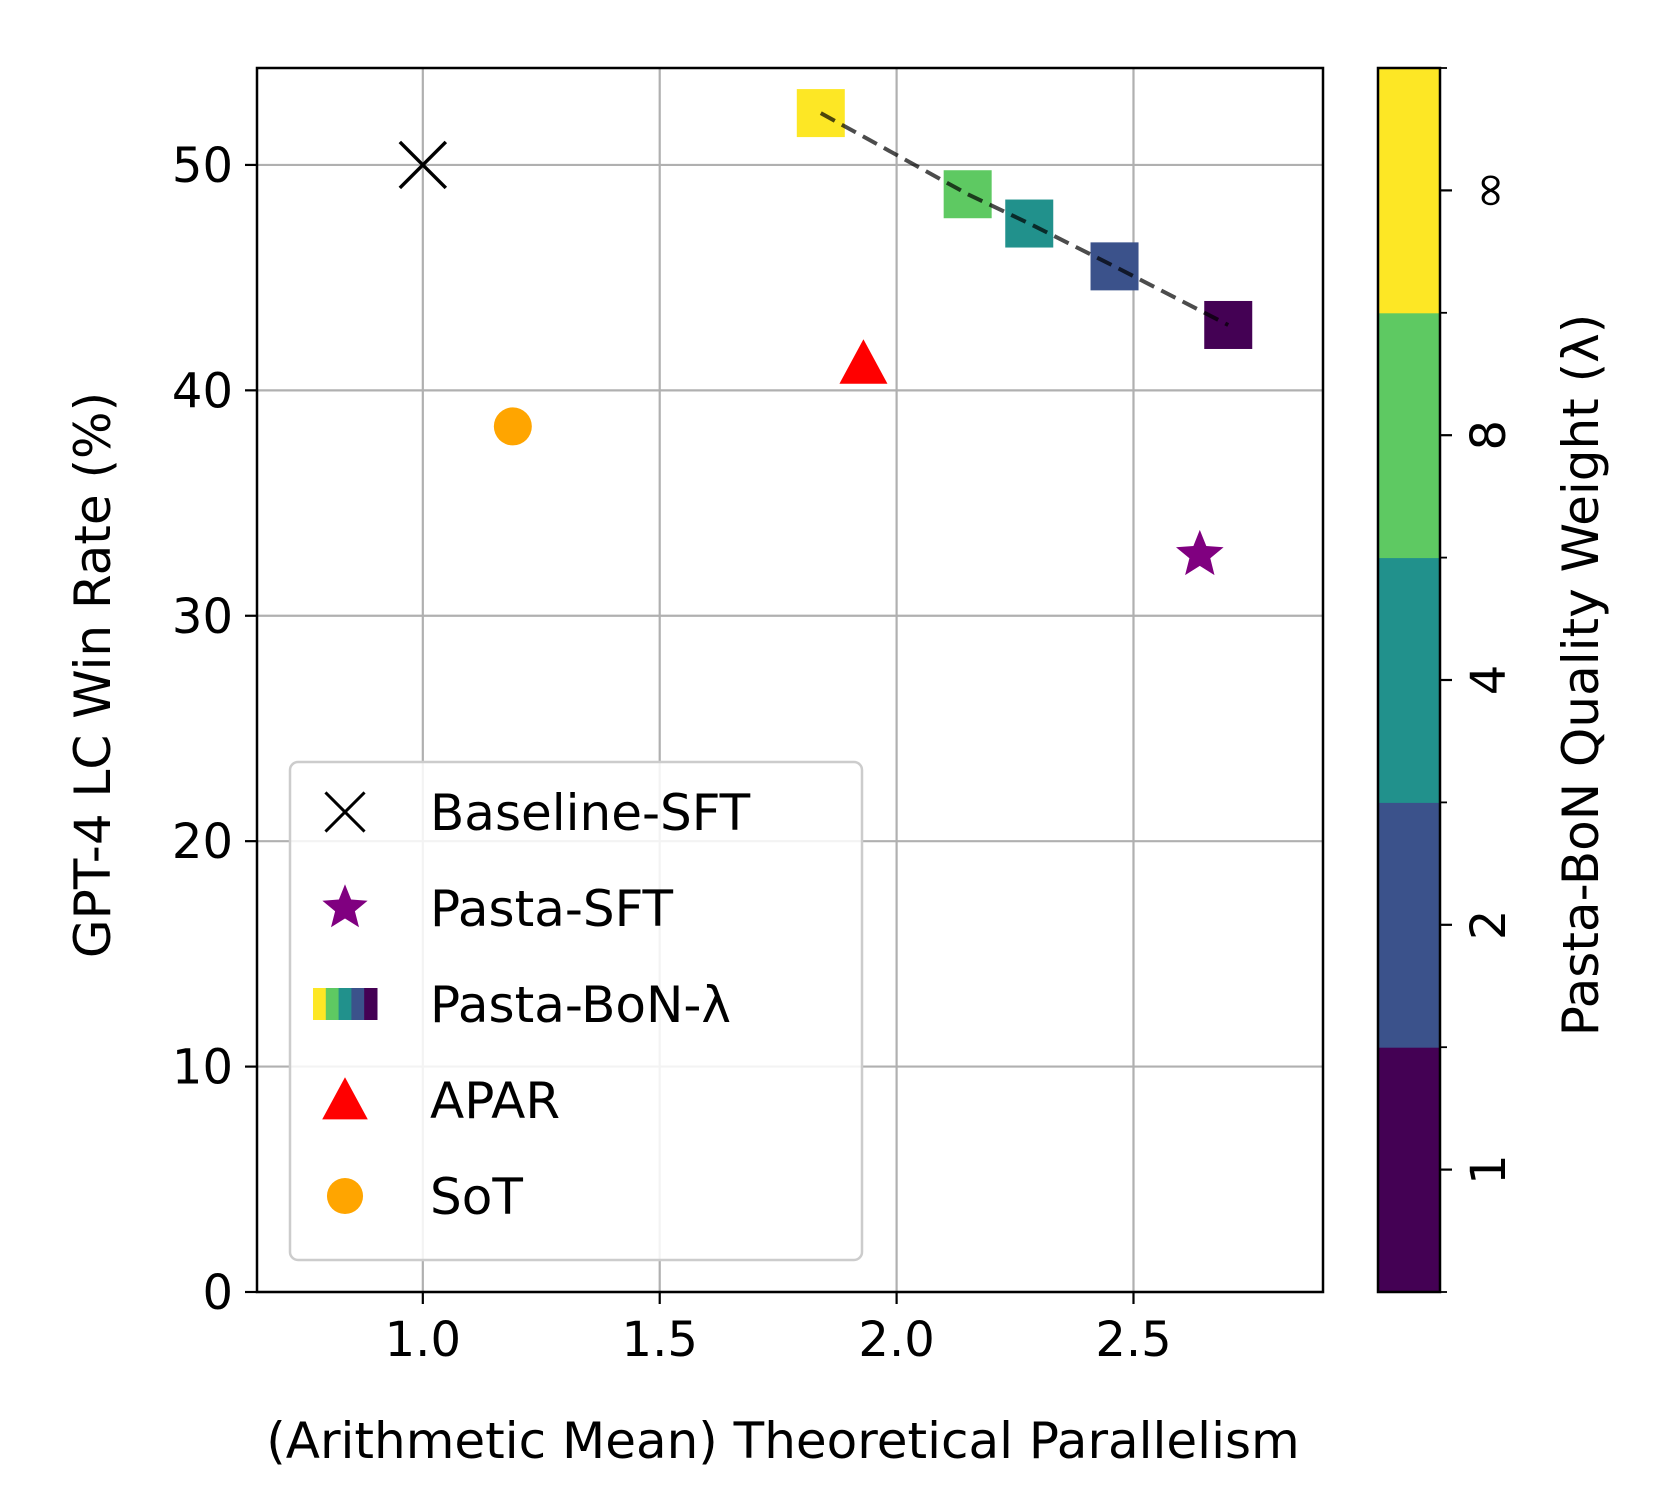 The height and width of the screenshot is (1510, 1661). I want to click on legend: Baseline-SFT Pasta-SFT Pasta-BoN-λ APAR SoT, so click(576, 1011).